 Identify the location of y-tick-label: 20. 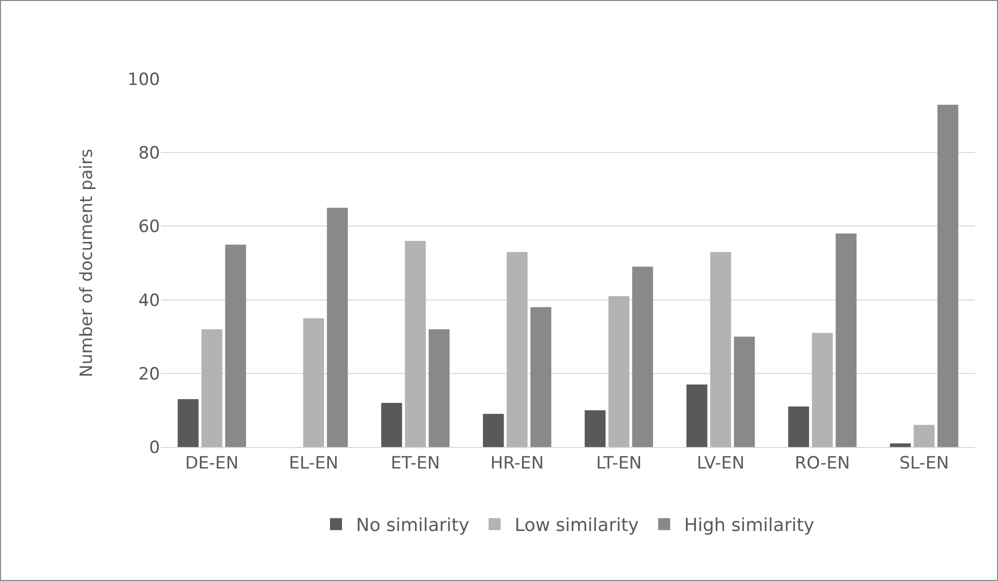
(149, 374).